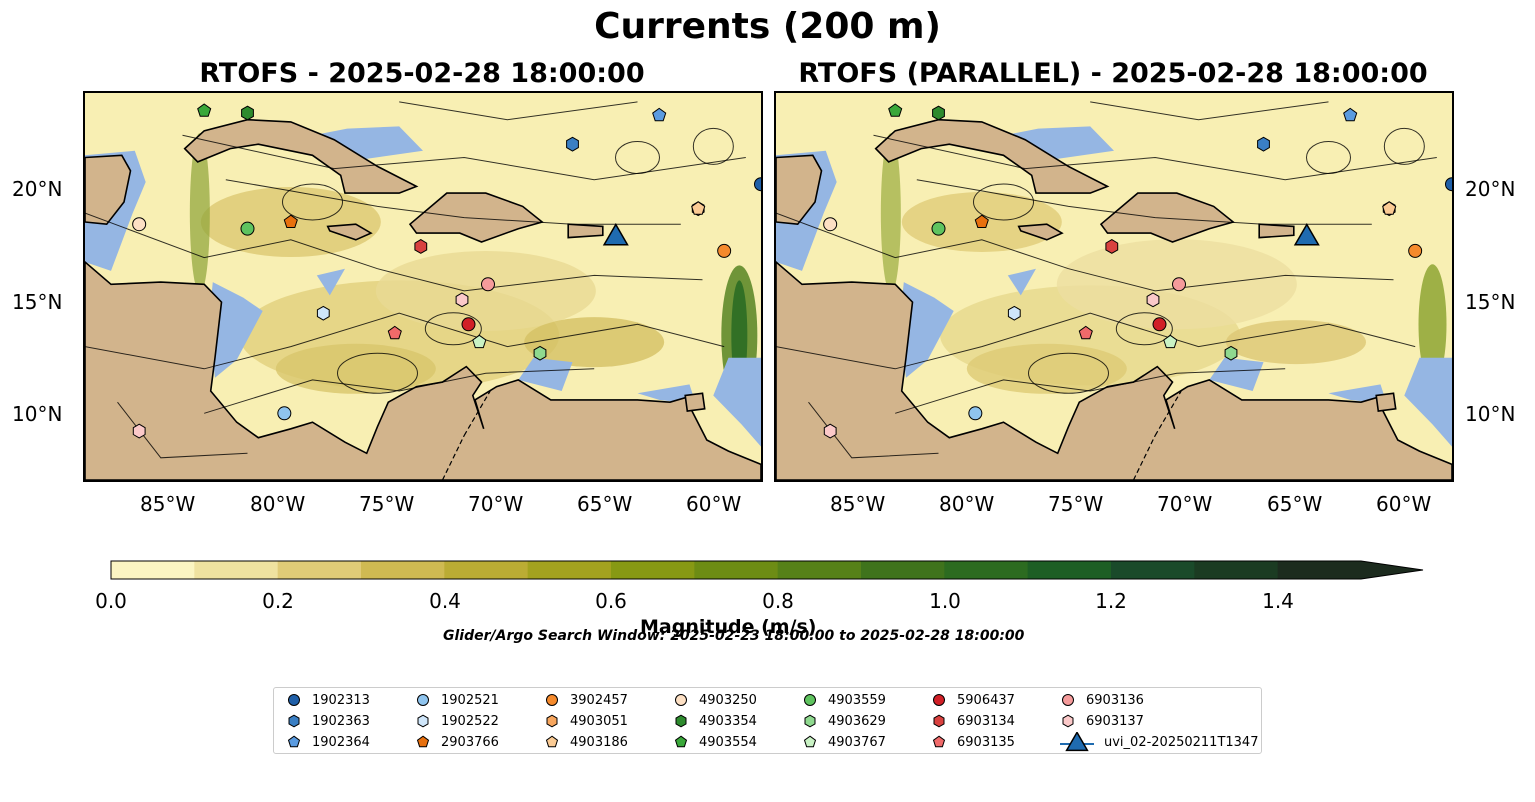 This screenshot has width=1535, height=802. What do you see at coordinates (341, 742) in the screenshot?
I see `legend-label: 1902364` at bounding box center [341, 742].